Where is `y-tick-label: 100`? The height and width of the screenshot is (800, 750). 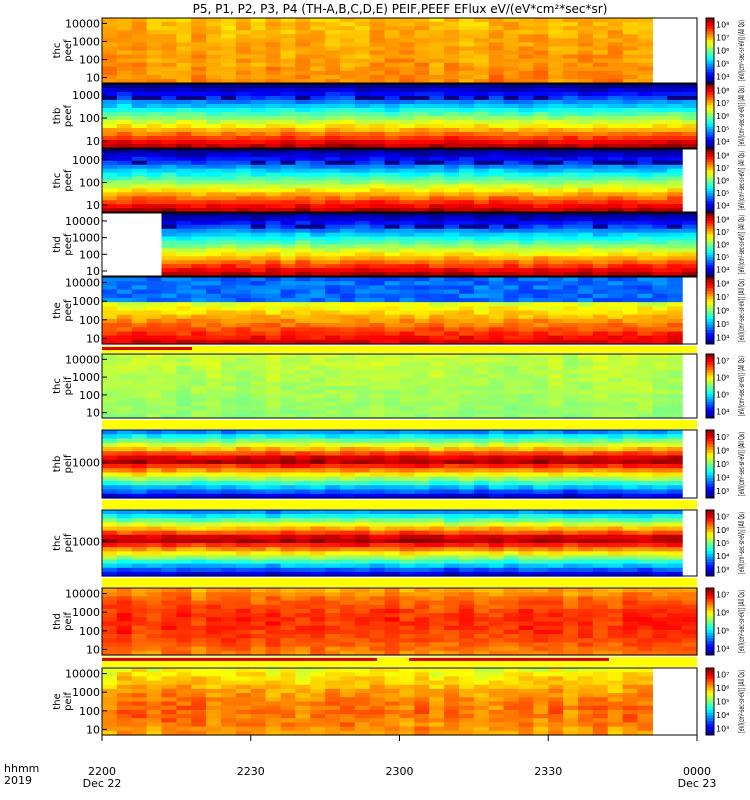 y-tick-label: 100 is located at coordinates (89, 254).